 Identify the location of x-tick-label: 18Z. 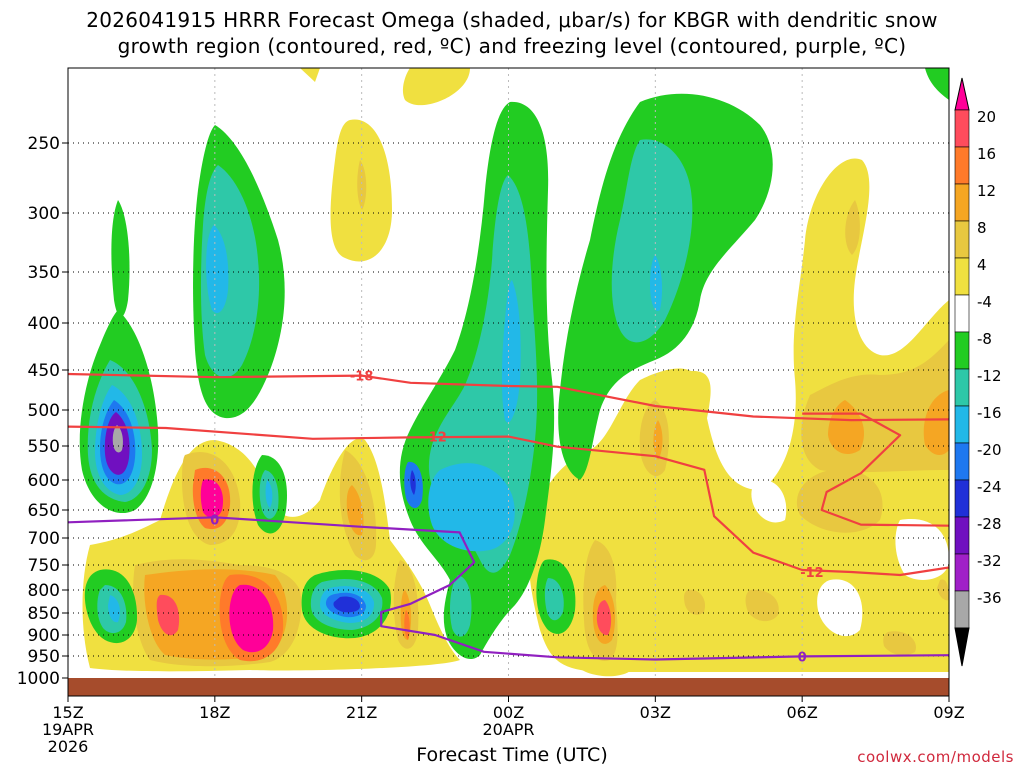
(214, 712).